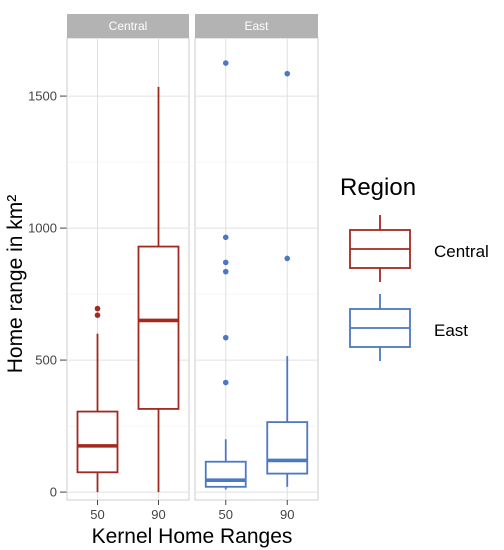  Describe the element at coordinates (451, 330) in the screenshot. I see `legend-label-east: East` at that location.